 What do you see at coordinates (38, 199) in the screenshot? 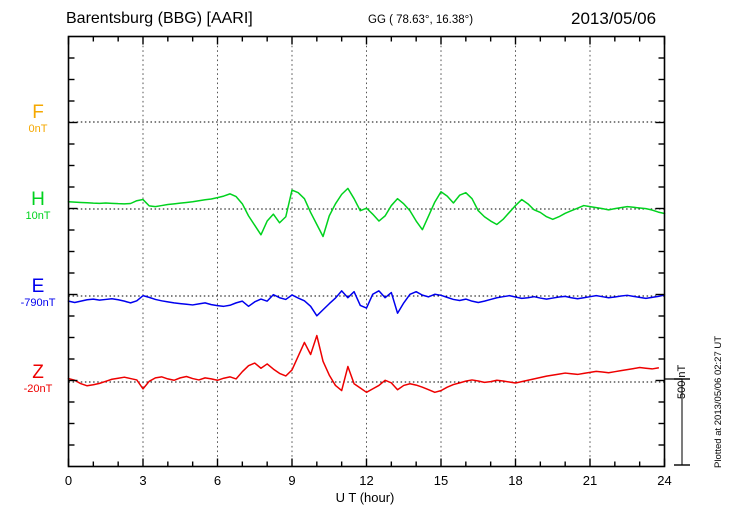
I see `component-symbol-h: H` at bounding box center [38, 199].